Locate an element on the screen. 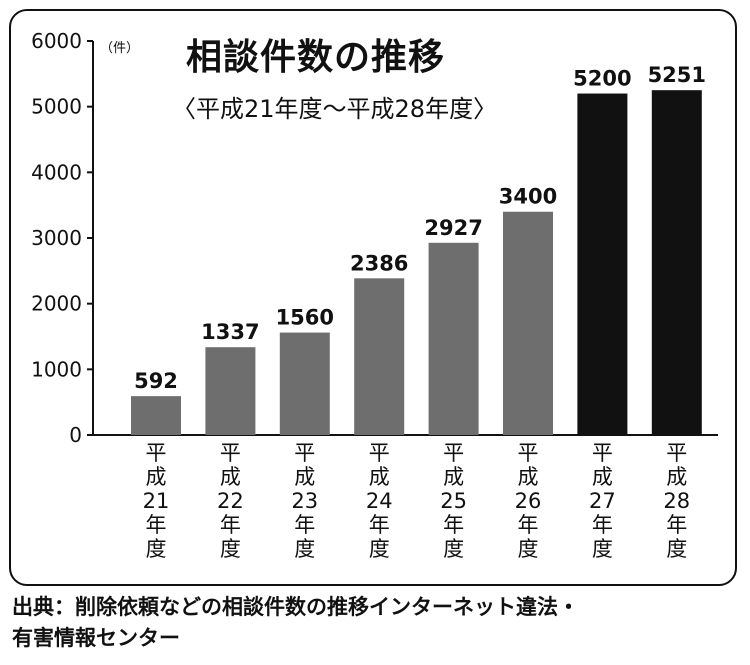 Image resolution: width=750 pixels, height=665 pixels. source-line-1: 出典：削除依頼などの相談件数の推移インターネット違法・ is located at coordinates (295, 607).